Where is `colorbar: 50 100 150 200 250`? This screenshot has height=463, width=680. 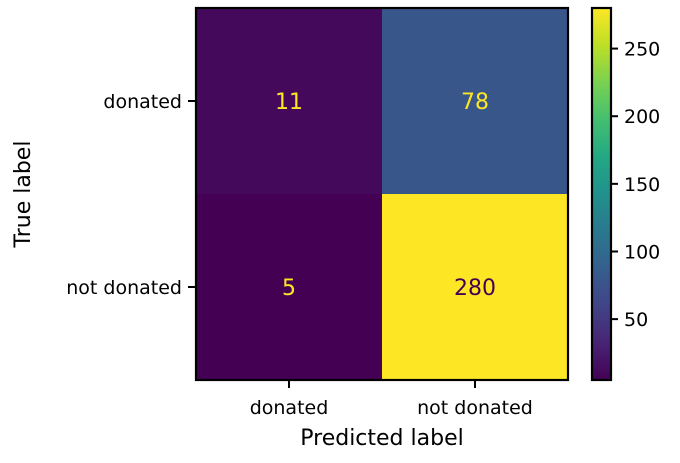 colorbar: 50 100 150 200 250 is located at coordinates (625, 194).